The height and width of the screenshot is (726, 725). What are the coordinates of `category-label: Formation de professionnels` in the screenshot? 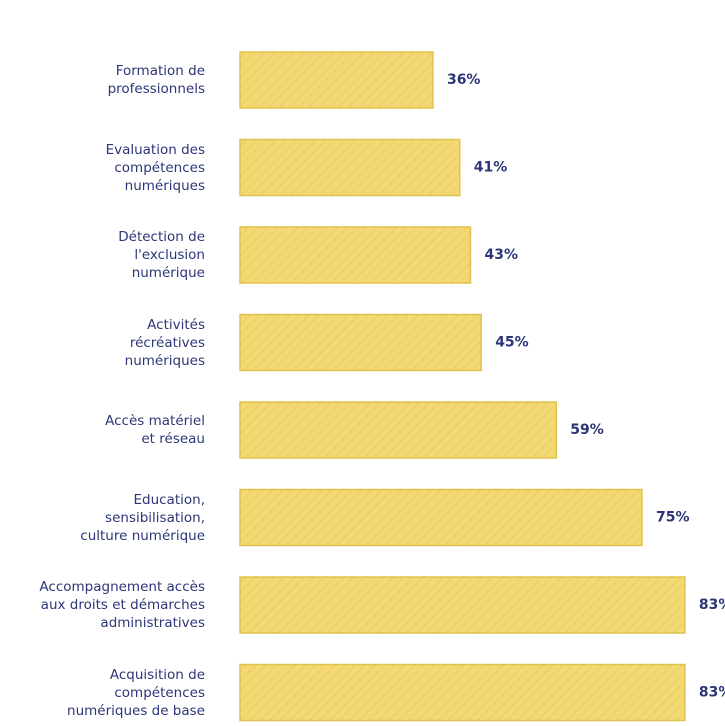 It's located at (156, 80).